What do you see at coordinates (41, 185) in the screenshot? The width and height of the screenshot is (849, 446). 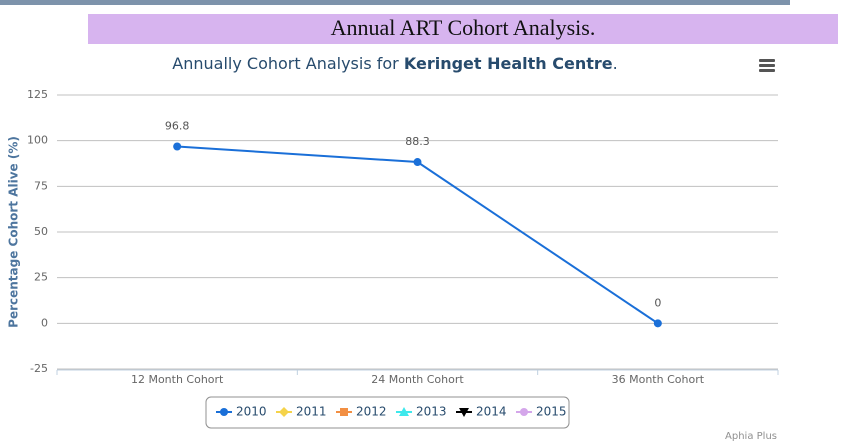 I see `y-tick-label: 75` at bounding box center [41, 185].